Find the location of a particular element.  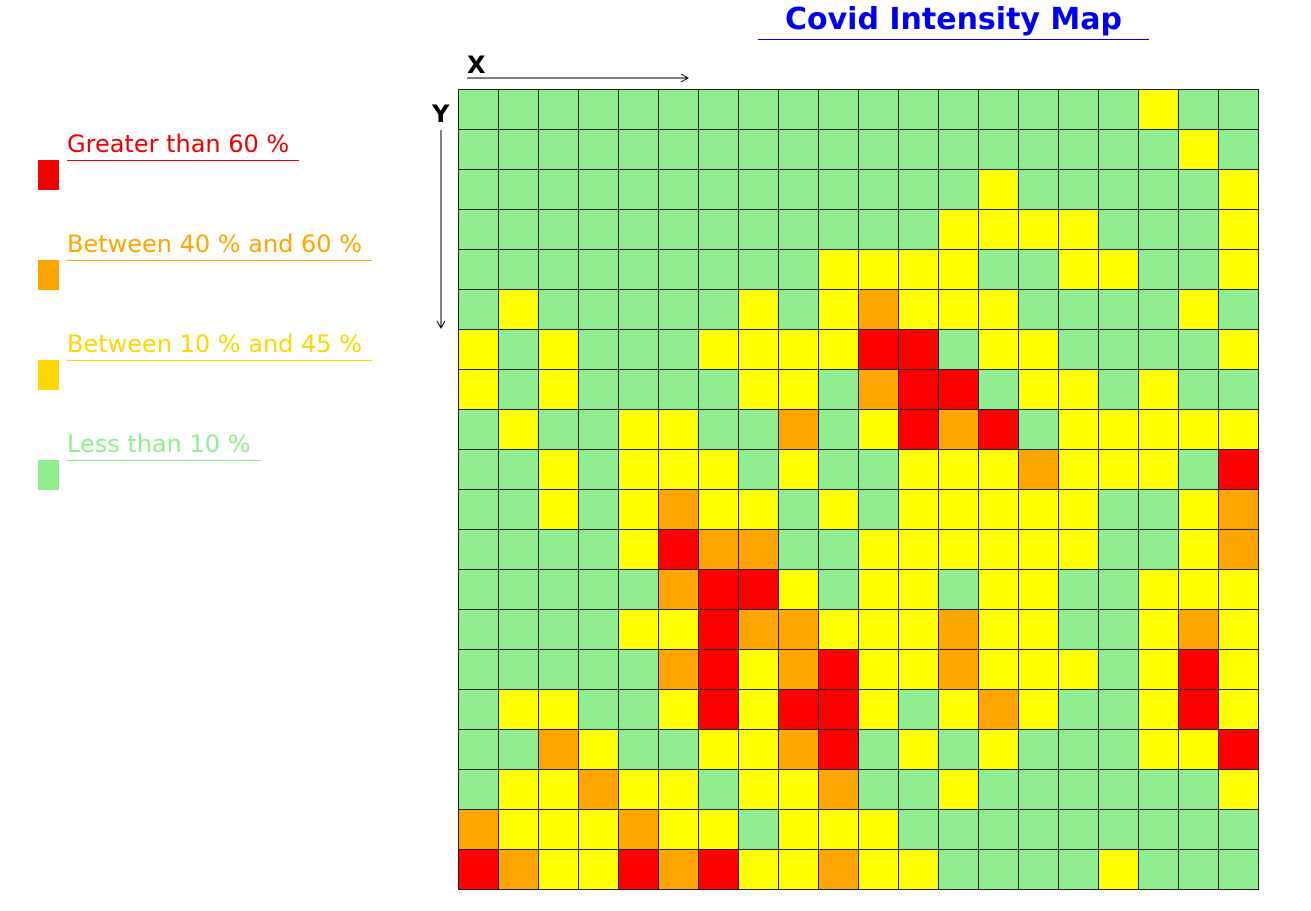

heatmap-cell-r10-c3 is located at coordinates (598, 509).